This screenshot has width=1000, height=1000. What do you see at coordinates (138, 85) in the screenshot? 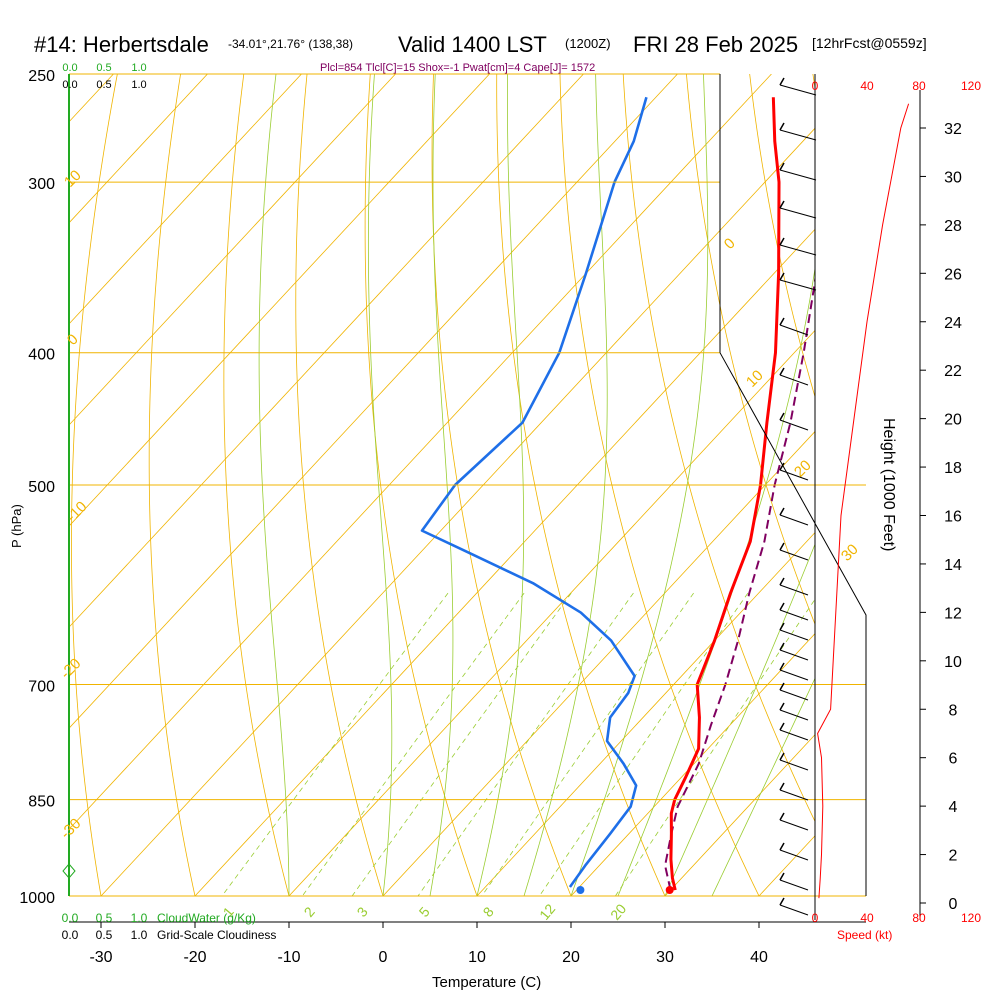
I see `cloudiness-tick-top: 1.0` at bounding box center [138, 85].